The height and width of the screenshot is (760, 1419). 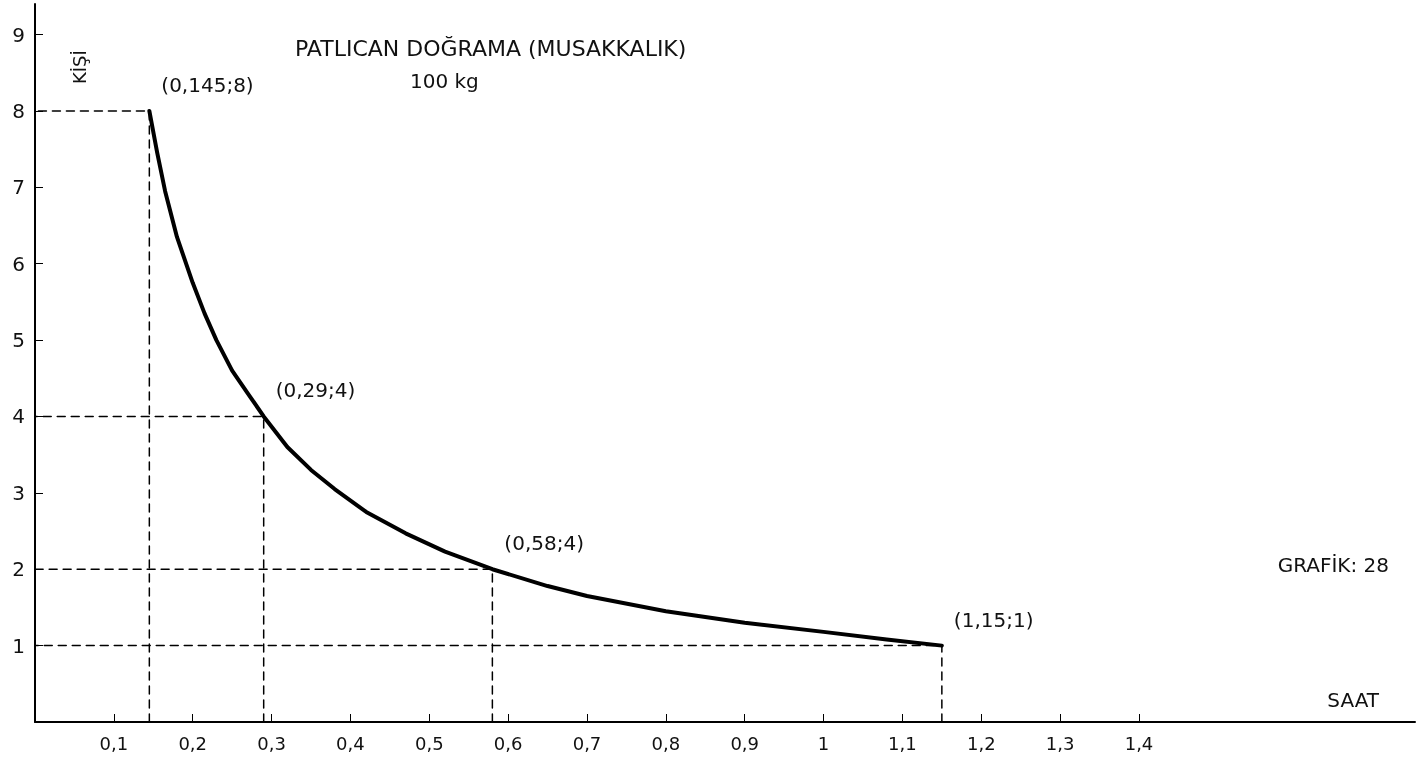 I want to click on text: PATLICAN DOĞRAMA (MUSAKKALIK), so click(x=491, y=48).